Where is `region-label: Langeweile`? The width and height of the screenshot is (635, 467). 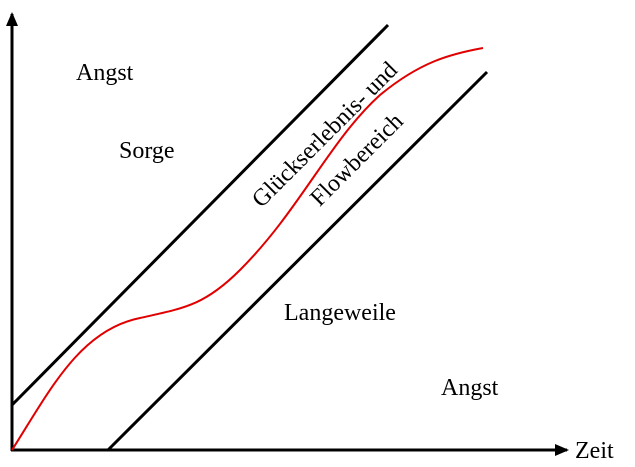 region-label: Langeweile is located at coordinates (340, 313).